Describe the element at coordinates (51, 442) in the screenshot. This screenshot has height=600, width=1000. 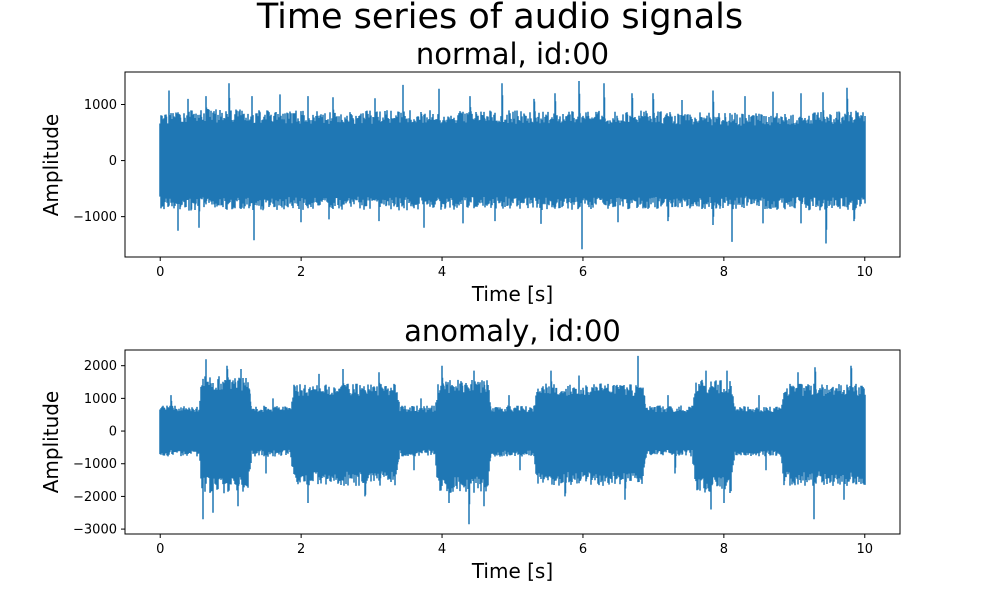
I see `y-axis-label-anomaly: Amplitude` at that location.